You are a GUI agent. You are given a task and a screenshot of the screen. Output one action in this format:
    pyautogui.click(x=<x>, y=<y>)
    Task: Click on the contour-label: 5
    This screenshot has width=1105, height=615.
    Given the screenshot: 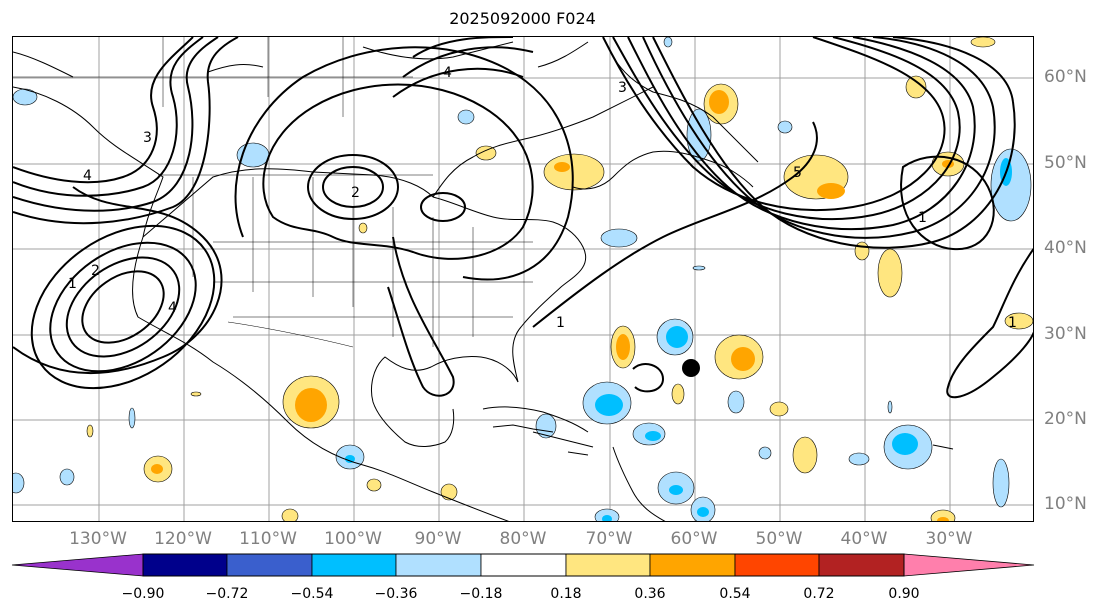 What is the action you would take?
    pyautogui.click(x=797, y=173)
    